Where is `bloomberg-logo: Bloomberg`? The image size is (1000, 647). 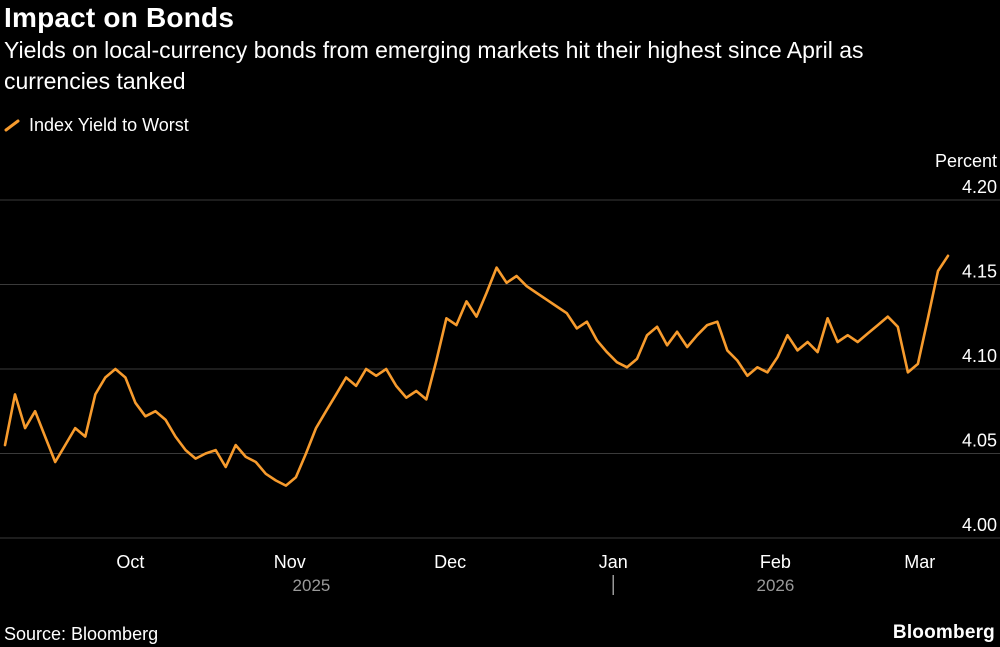
bloomberg-logo: Bloomberg is located at coordinates (943, 632).